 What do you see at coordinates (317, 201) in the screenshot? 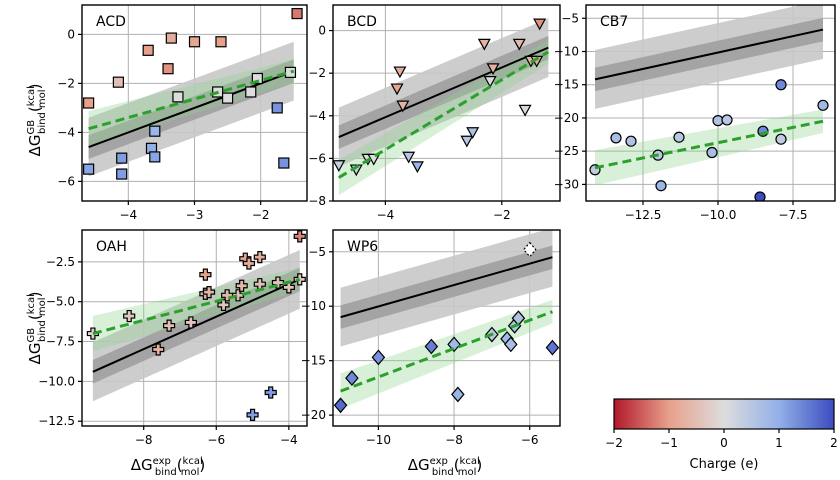
I see `y-tick-label: −8` at bounding box center [317, 201].